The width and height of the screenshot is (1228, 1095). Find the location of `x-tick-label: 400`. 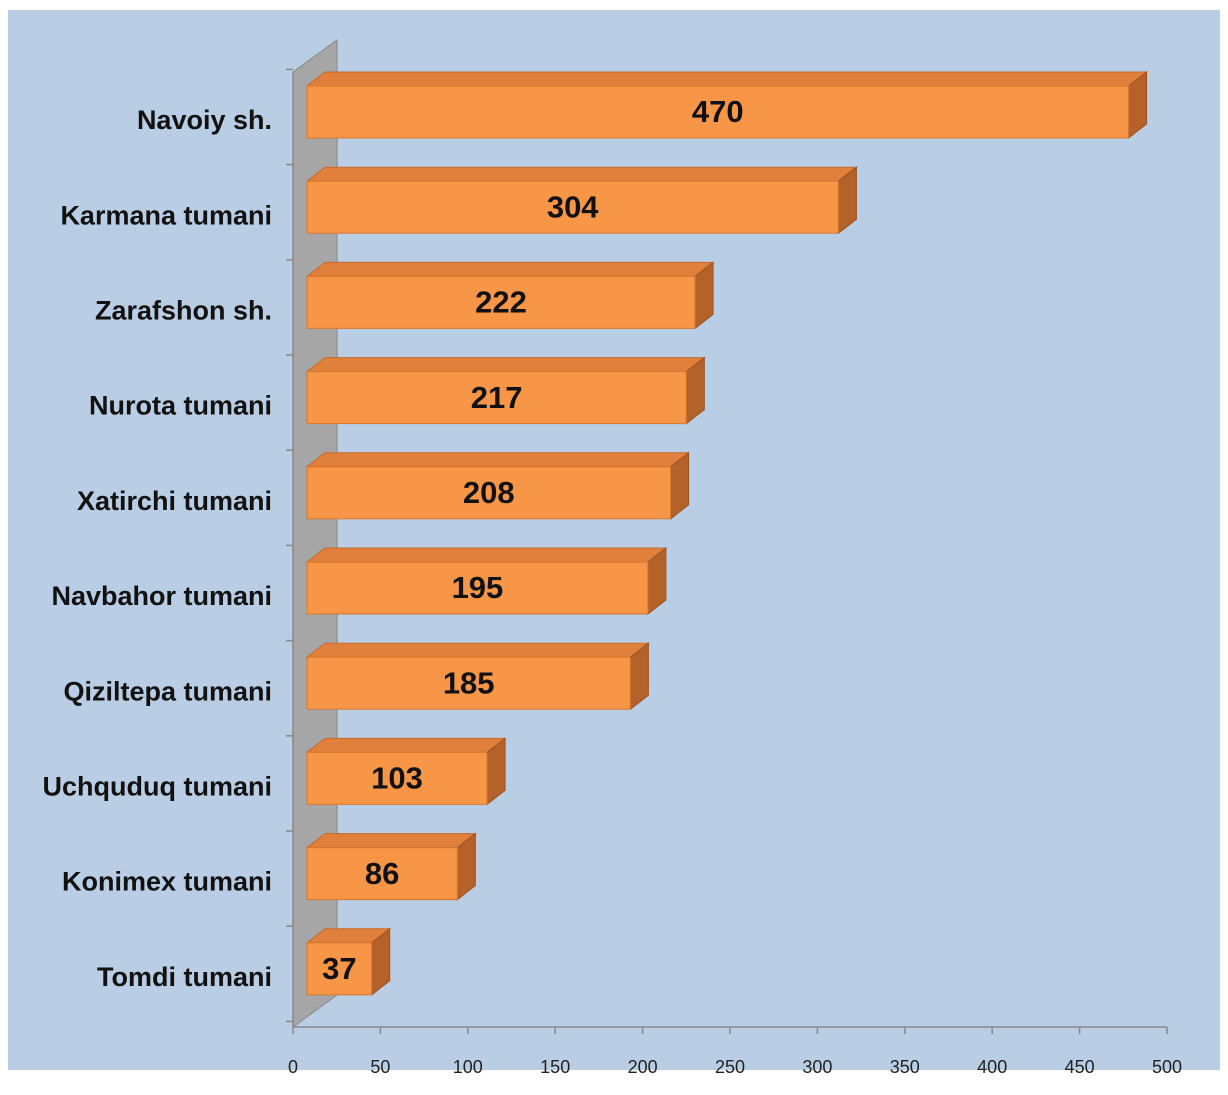

x-tick-label: 400 is located at coordinates (992, 1067).